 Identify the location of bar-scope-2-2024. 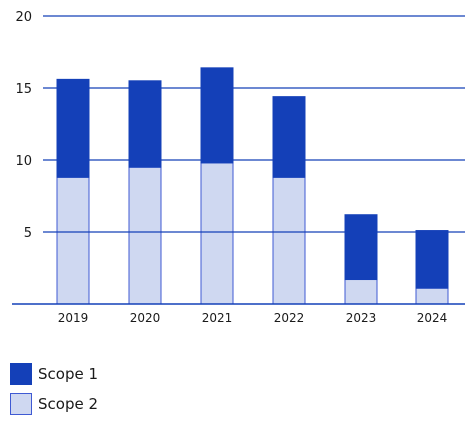
(432, 296).